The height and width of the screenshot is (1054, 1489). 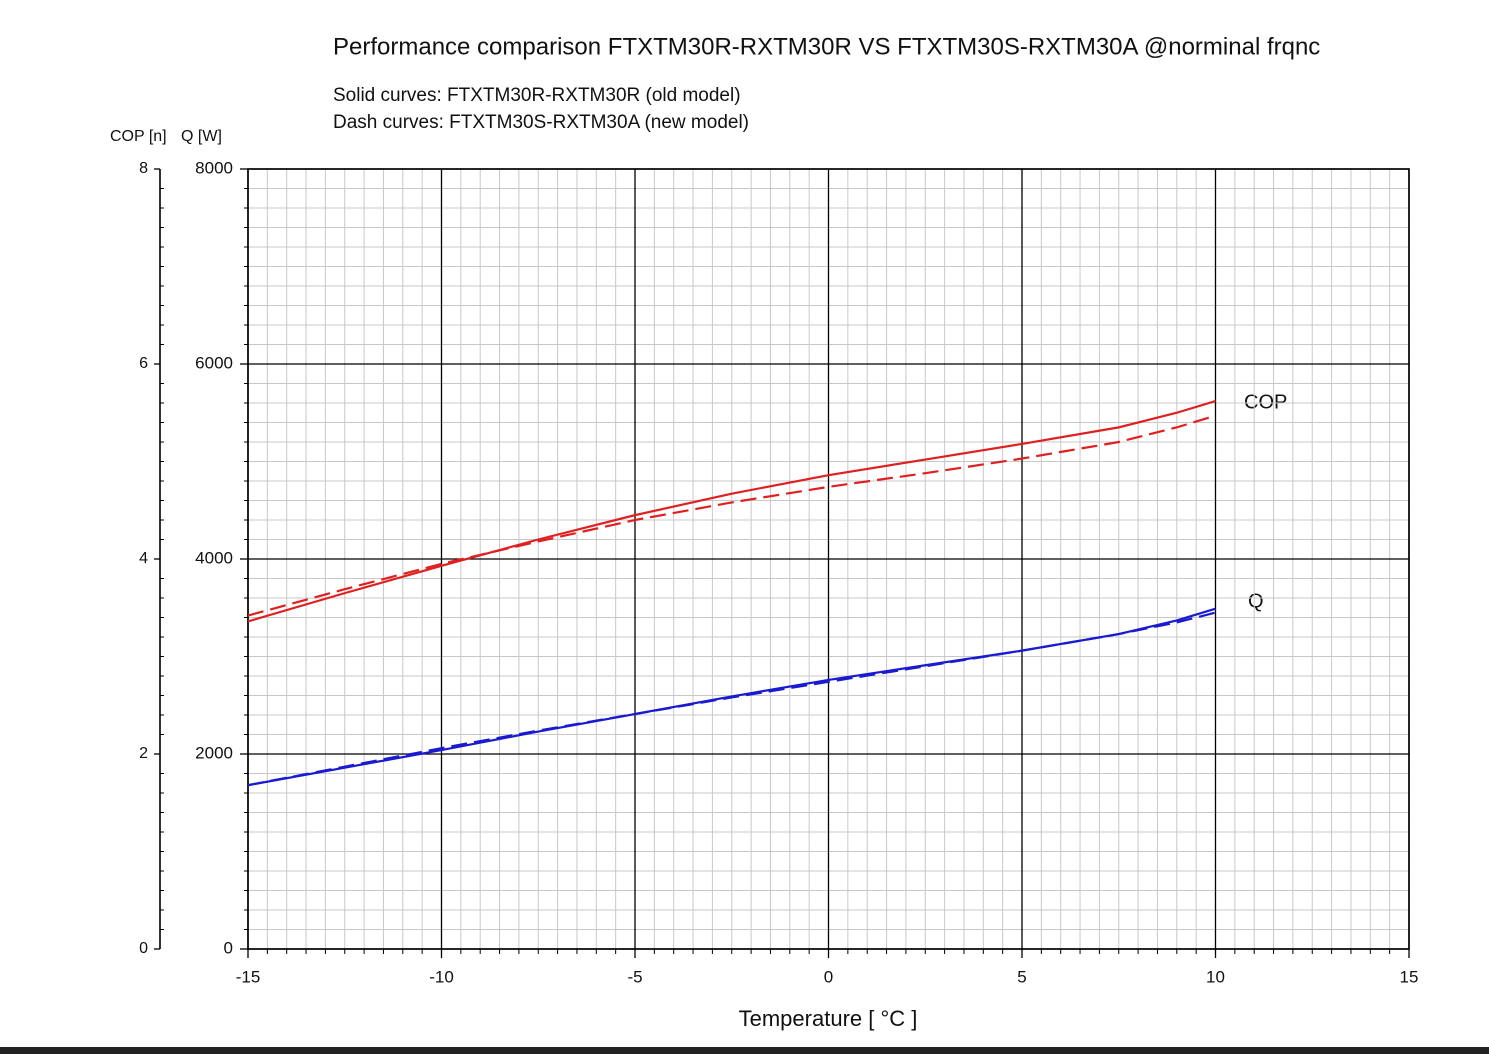 I want to click on y-tick-label: 6000, so click(x=214, y=362).